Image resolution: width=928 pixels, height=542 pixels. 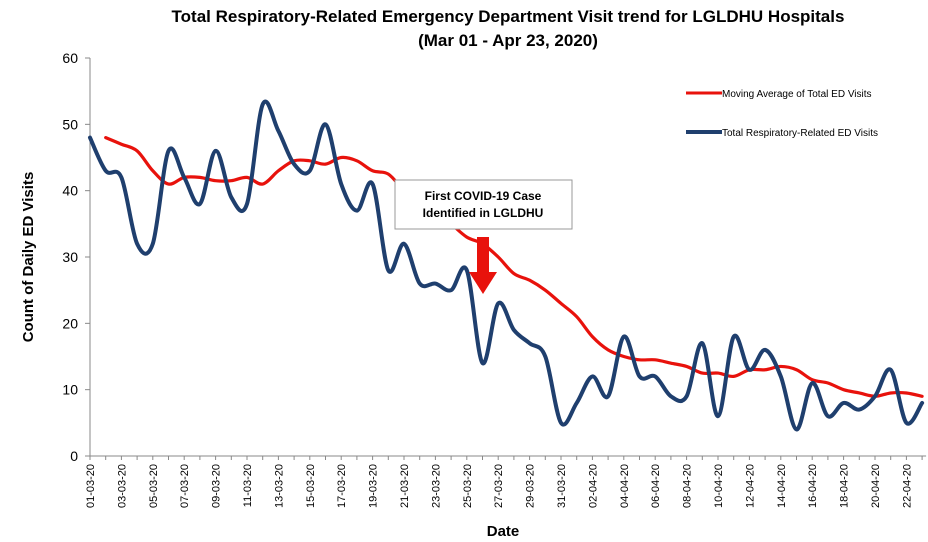 I want to click on x-tick-label: 05-03-20, so click(x=154, y=486).